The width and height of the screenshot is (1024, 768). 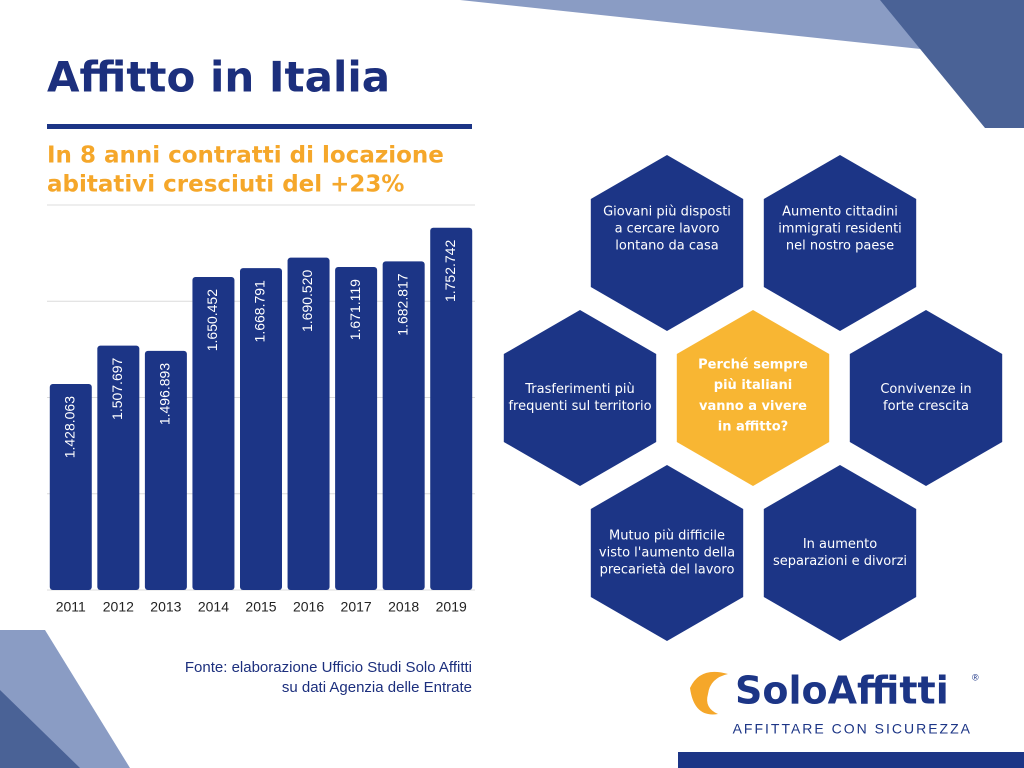 What do you see at coordinates (926, 406) in the screenshot?
I see `hexagon-text: forte crescita` at bounding box center [926, 406].